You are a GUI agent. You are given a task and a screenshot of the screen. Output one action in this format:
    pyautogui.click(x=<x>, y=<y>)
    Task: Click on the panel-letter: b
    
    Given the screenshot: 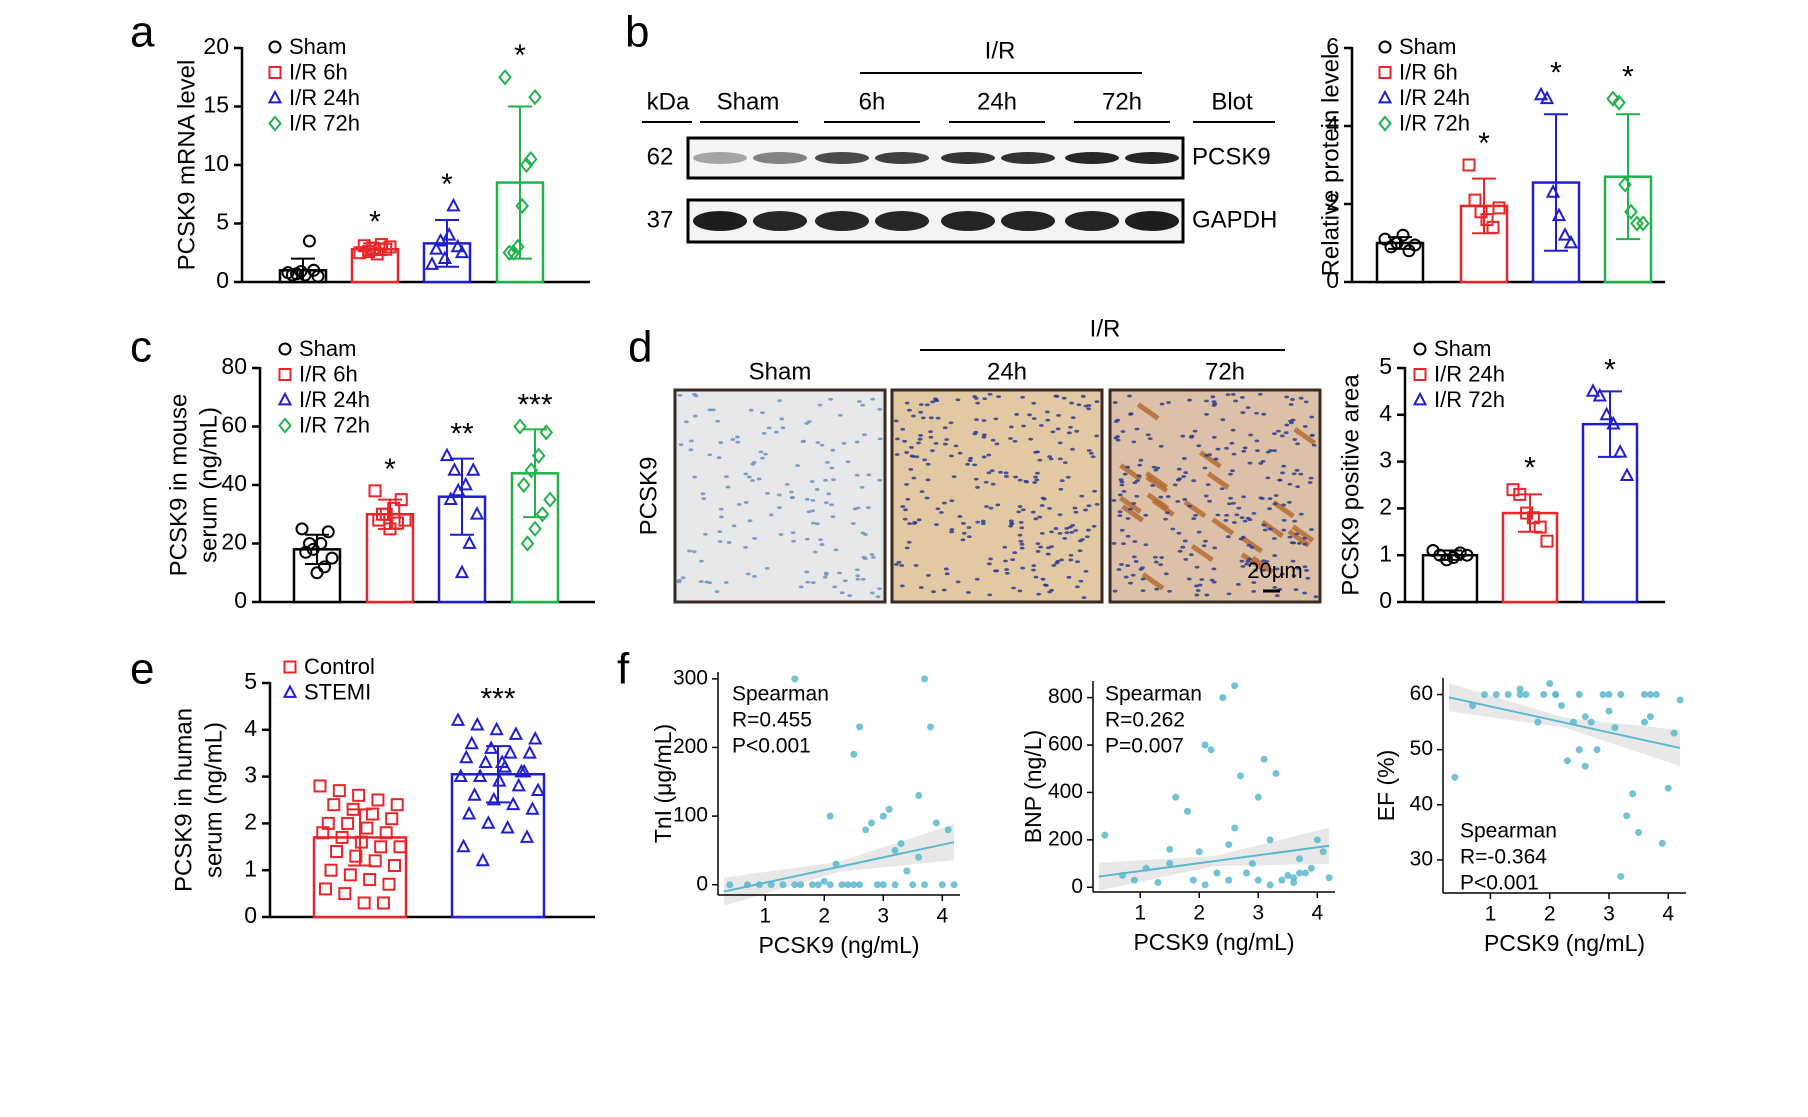 What is the action you would take?
    pyautogui.click(x=637, y=32)
    